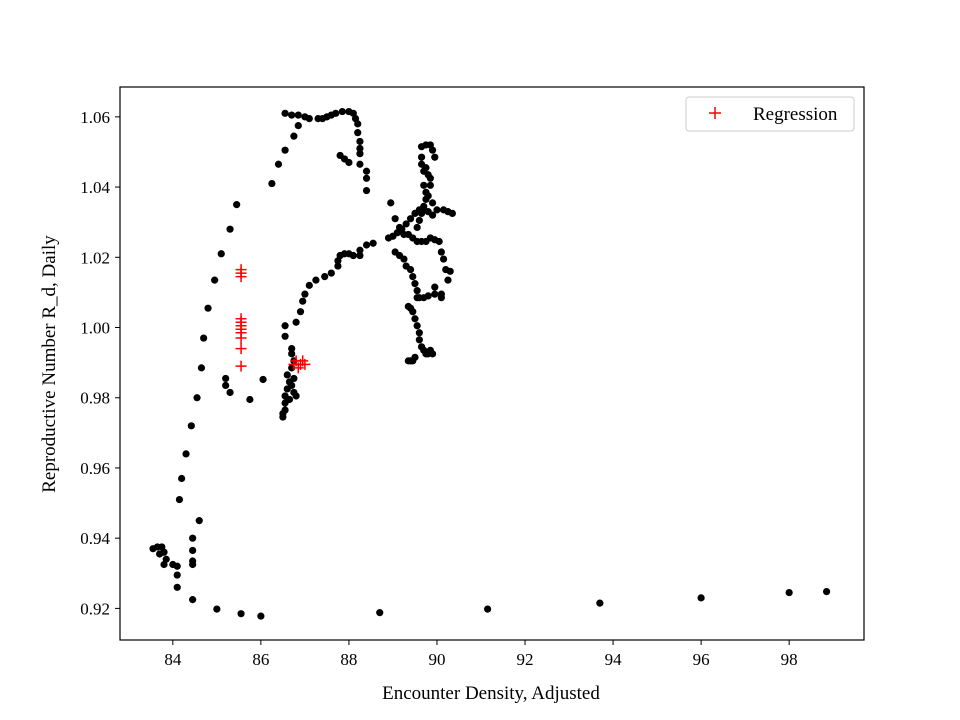  Describe the element at coordinates (491, 693) in the screenshot. I see `x-axis-label: Encounter Density, Adjusted` at that location.